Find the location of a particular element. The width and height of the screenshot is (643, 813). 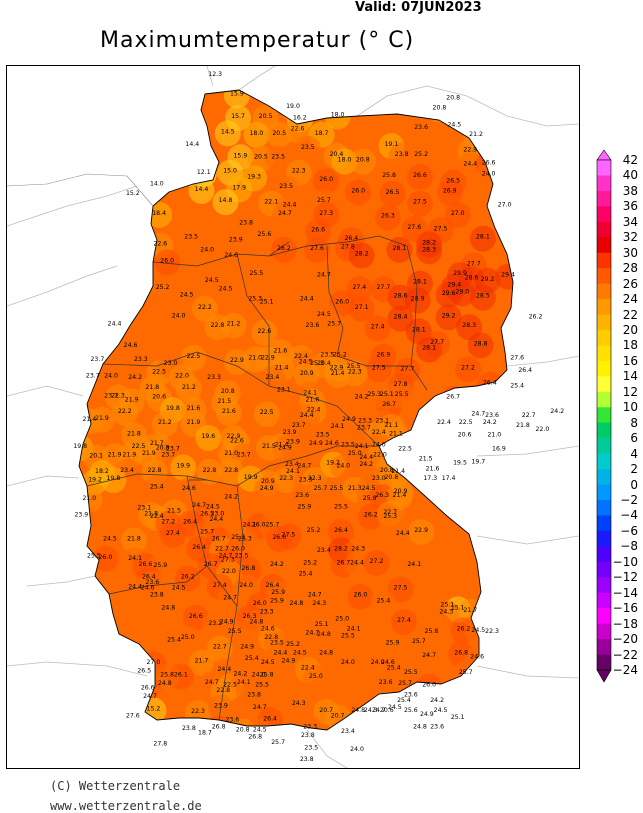

temperature-value: 22.5 is located at coordinates (267, 412).